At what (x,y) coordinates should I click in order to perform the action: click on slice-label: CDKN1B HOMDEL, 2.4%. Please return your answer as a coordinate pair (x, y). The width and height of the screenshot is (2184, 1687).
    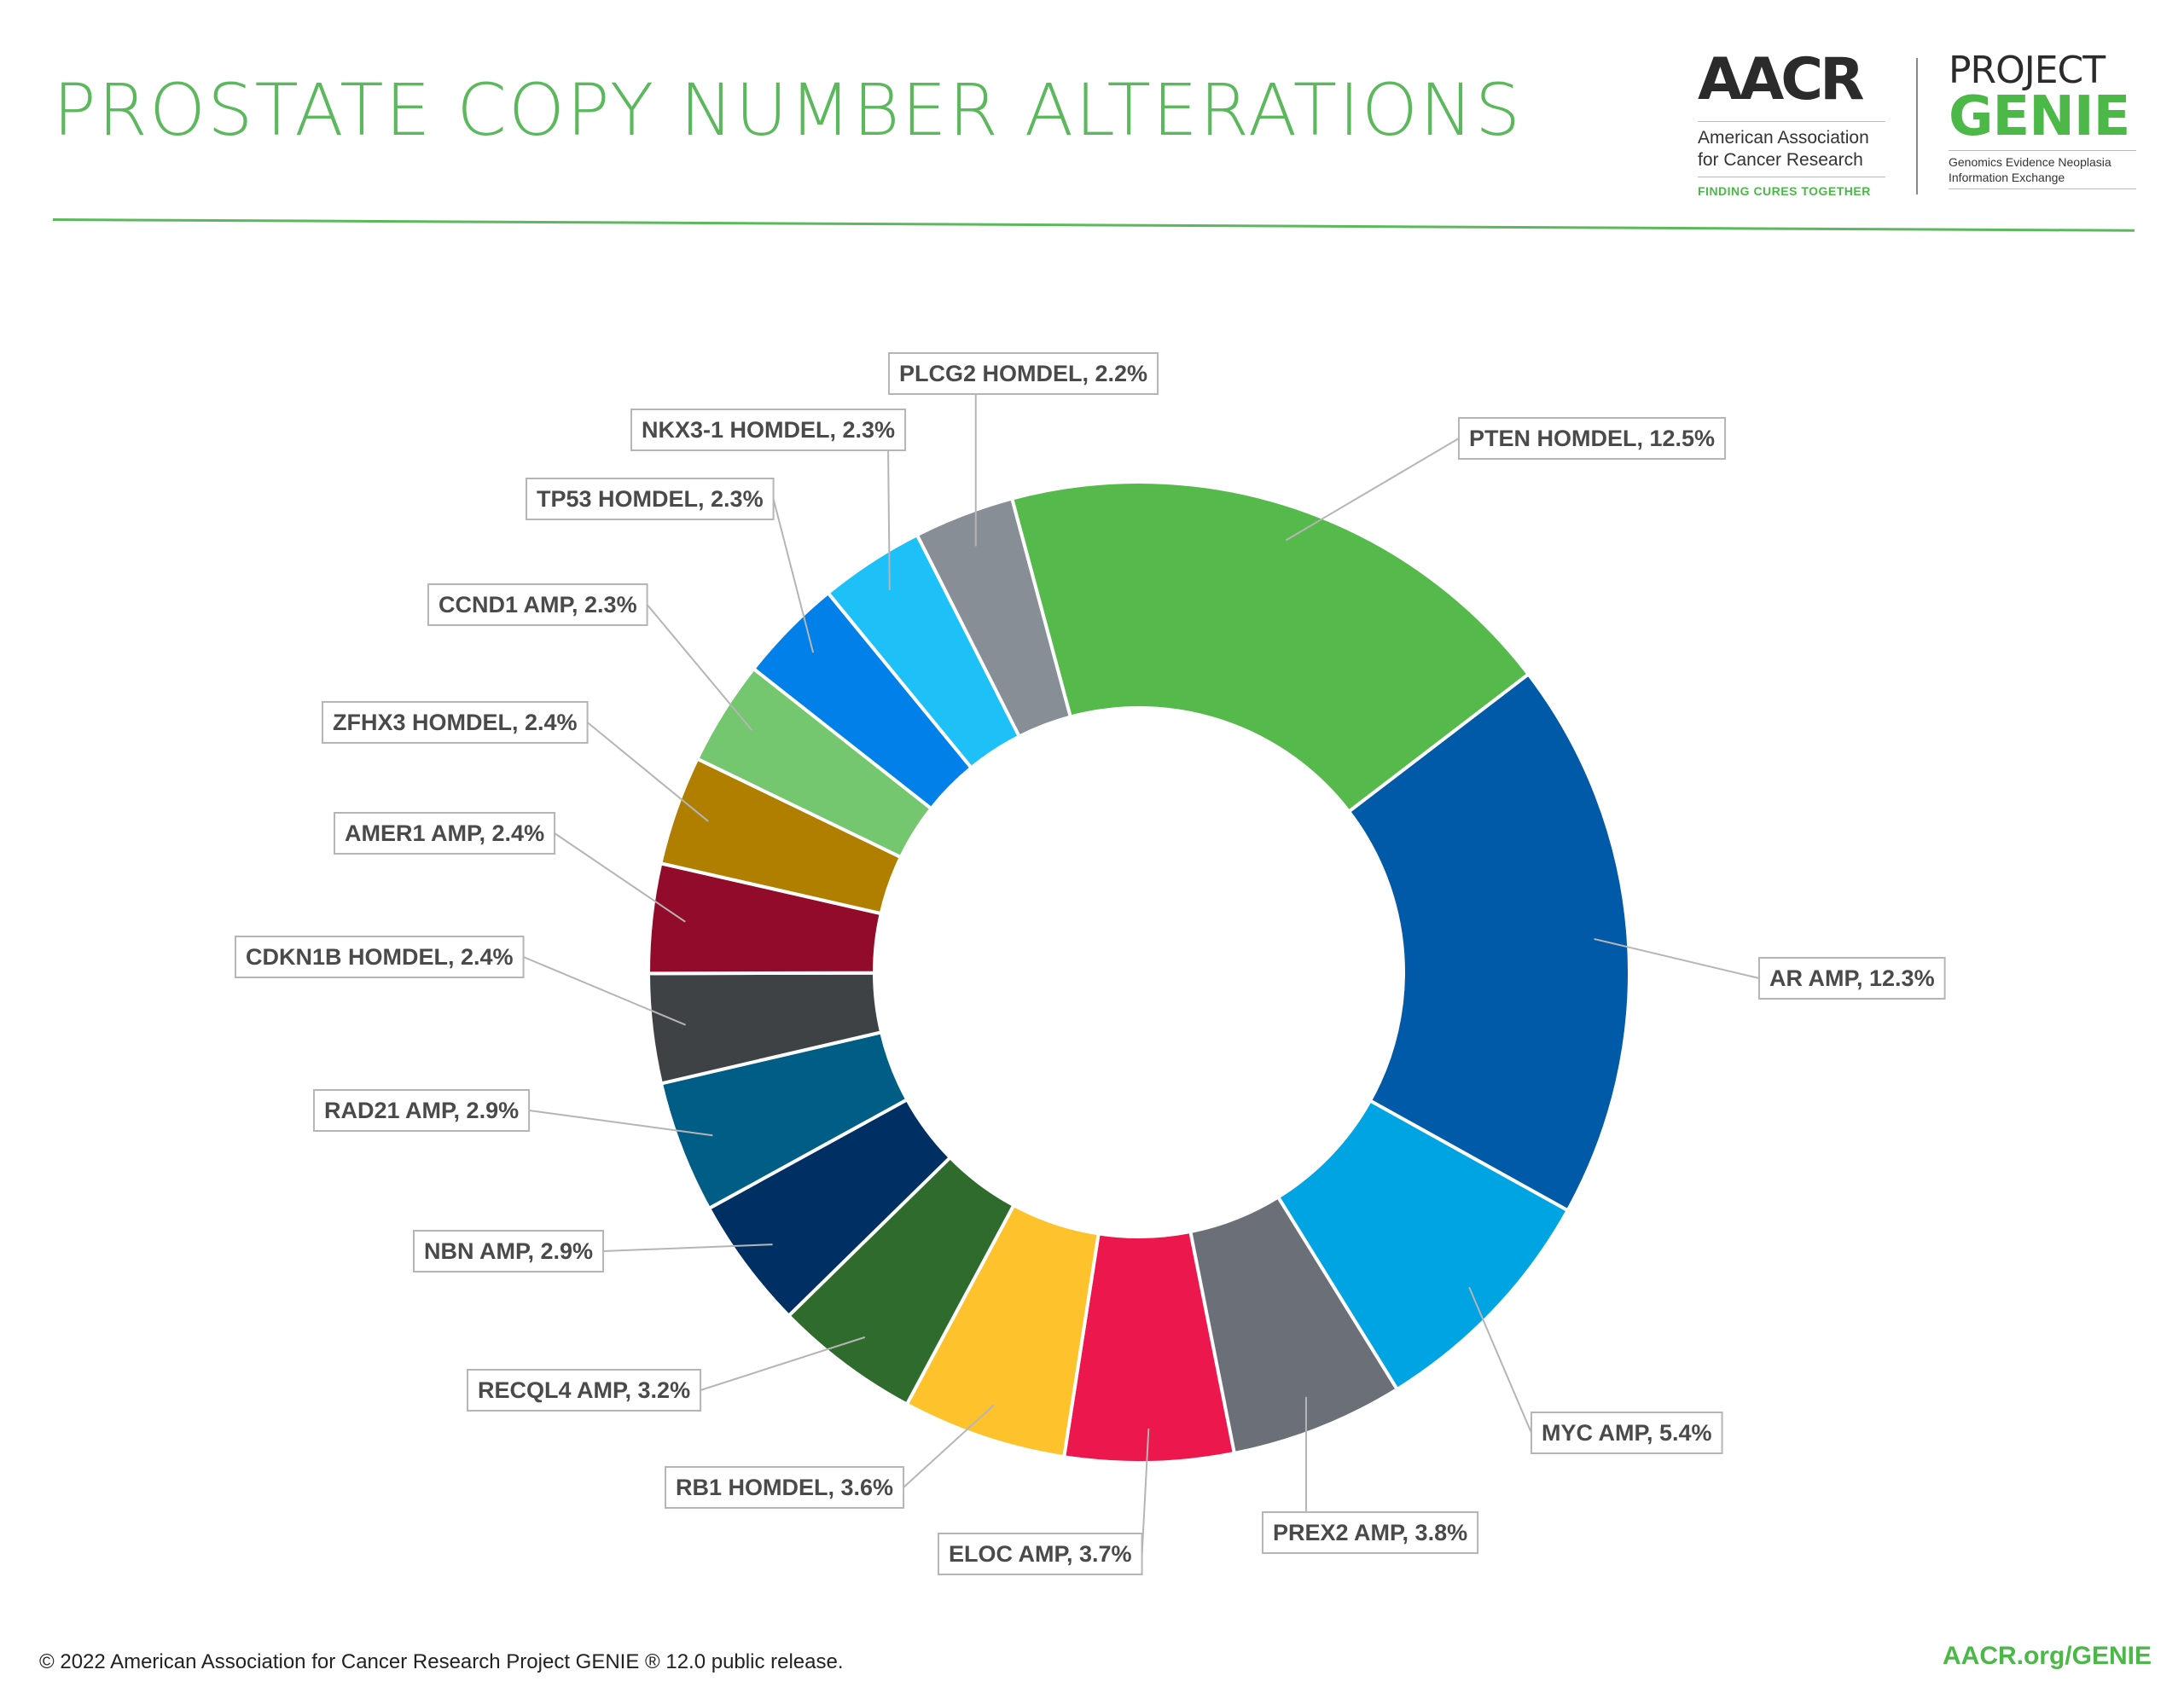
    Looking at the image, I should click on (380, 957).